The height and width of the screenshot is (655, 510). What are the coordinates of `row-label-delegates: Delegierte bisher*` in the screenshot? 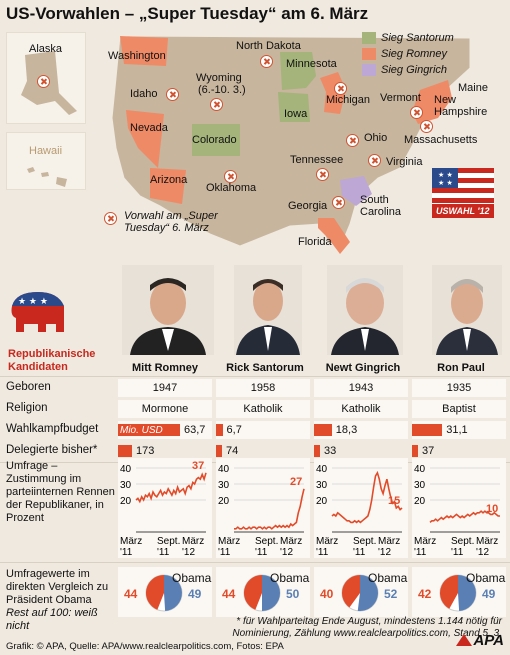 It's located at (52, 450).